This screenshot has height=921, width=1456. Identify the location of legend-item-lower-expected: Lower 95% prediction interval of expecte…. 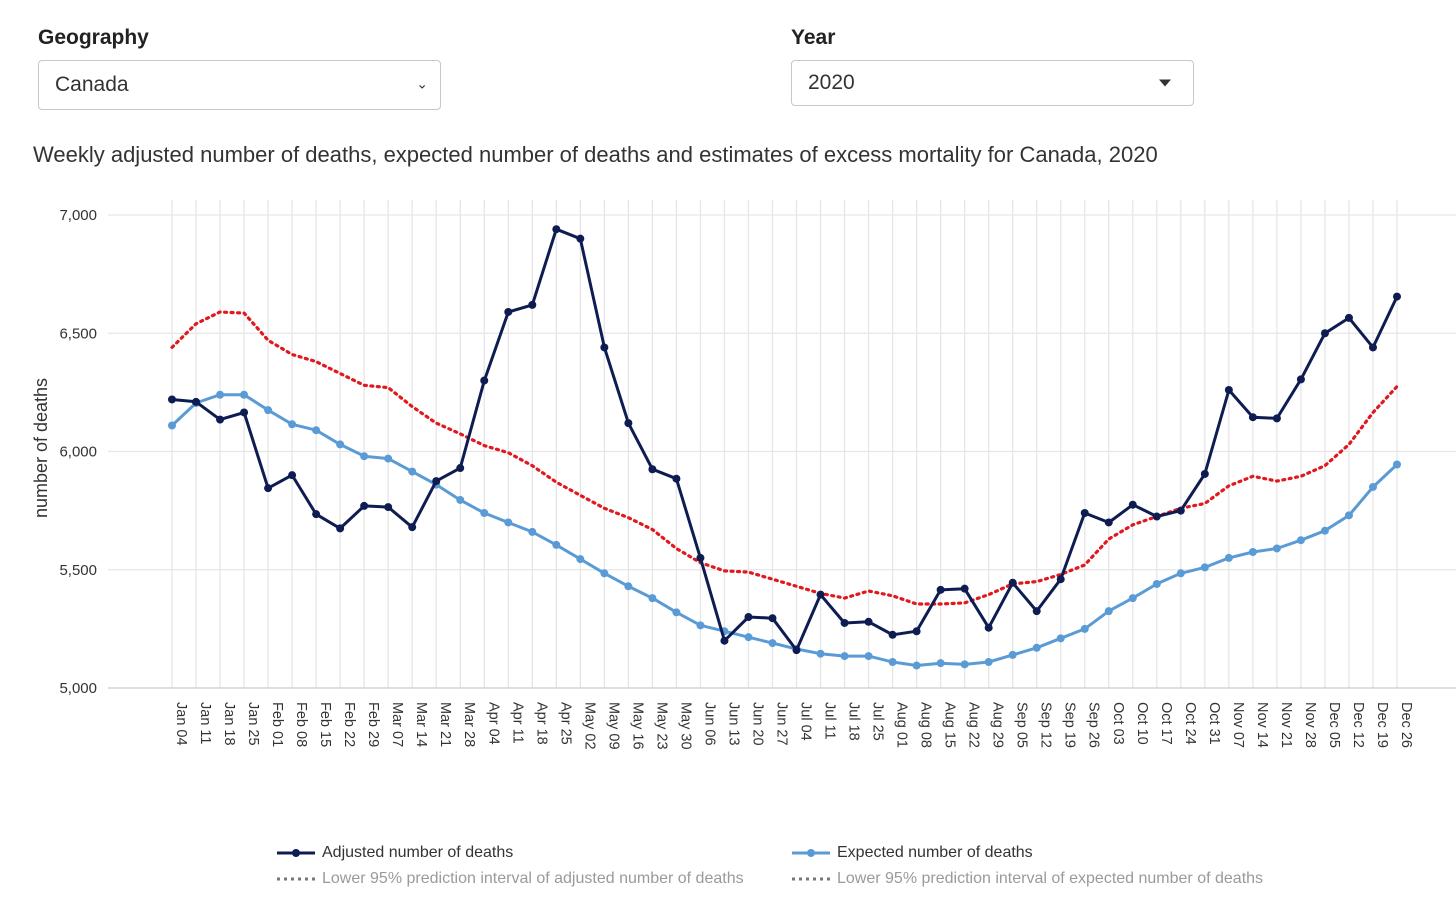
(1027, 879).